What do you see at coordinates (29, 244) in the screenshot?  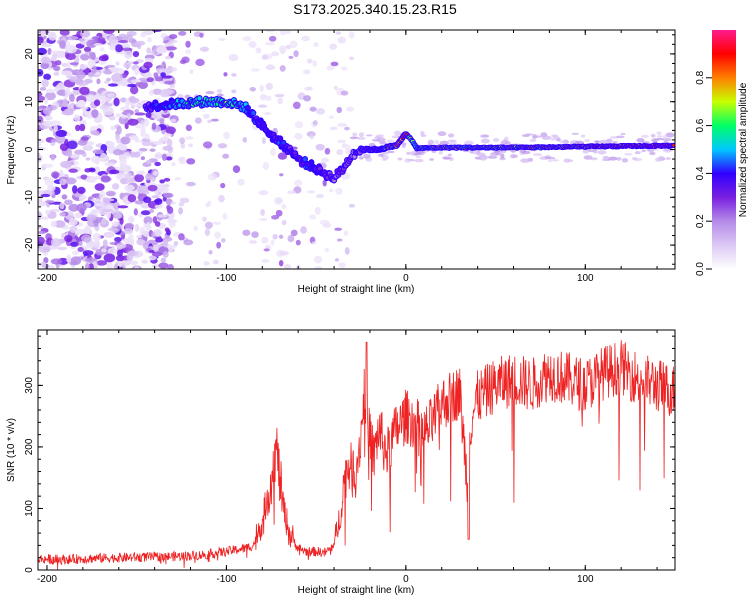 I see `y-tick-label: -20` at bounding box center [29, 244].